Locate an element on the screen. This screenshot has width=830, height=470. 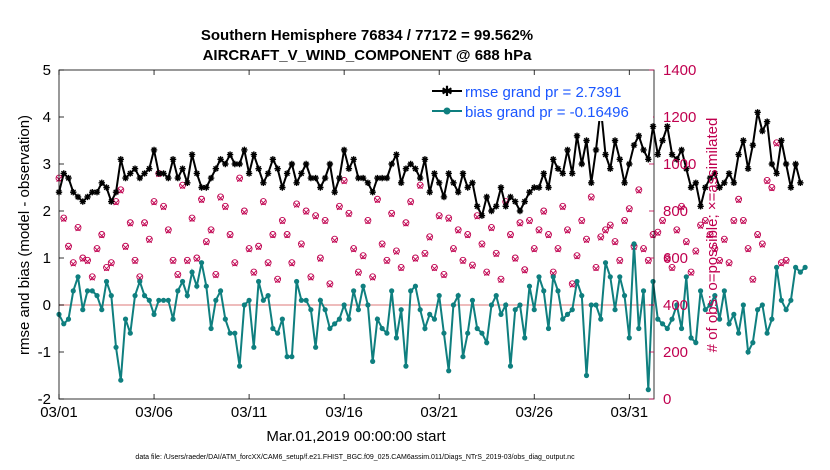
y-right-tick-label: 200 is located at coordinates (675, 352).